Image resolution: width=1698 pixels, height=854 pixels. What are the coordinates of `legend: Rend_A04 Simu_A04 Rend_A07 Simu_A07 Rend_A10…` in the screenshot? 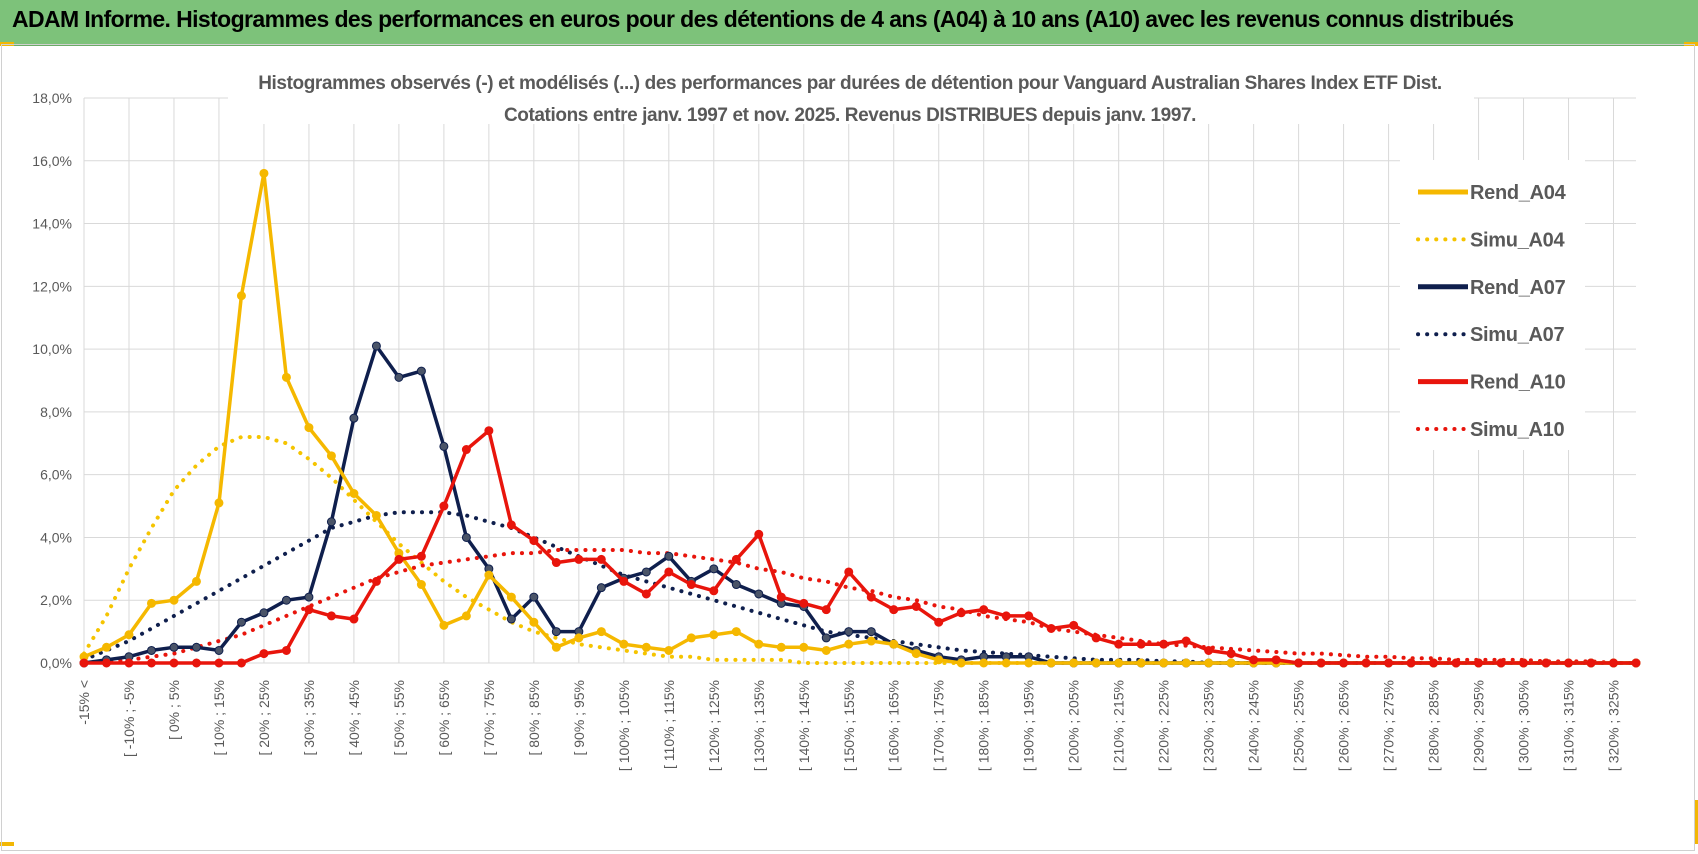 It's located at (1491, 311).